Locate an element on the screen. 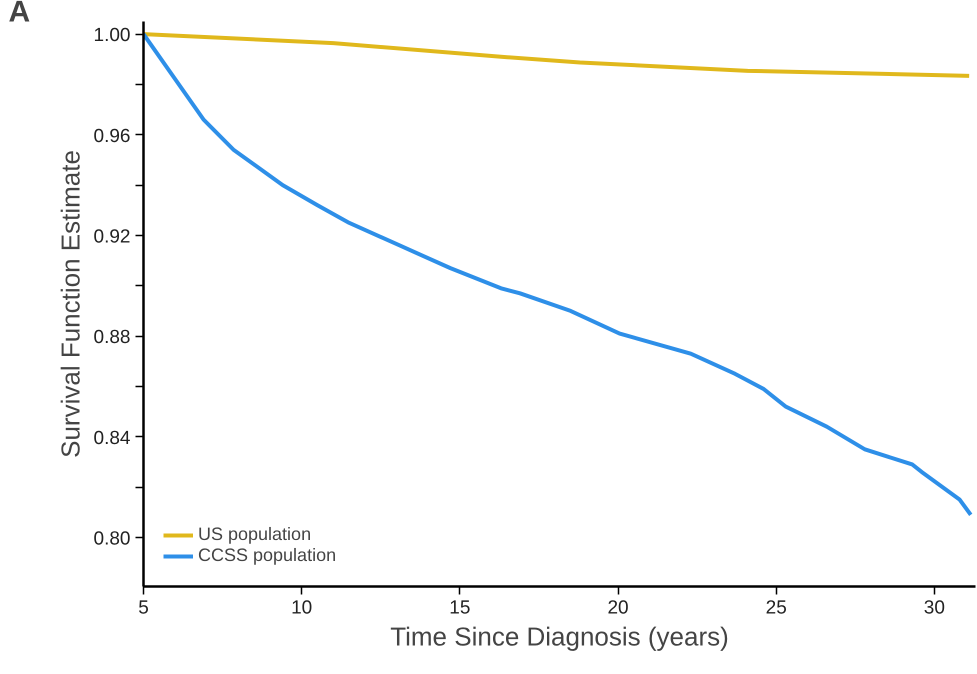 Image resolution: width=977 pixels, height=674 pixels. legend-label: US population is located at coordinates (255, 534).